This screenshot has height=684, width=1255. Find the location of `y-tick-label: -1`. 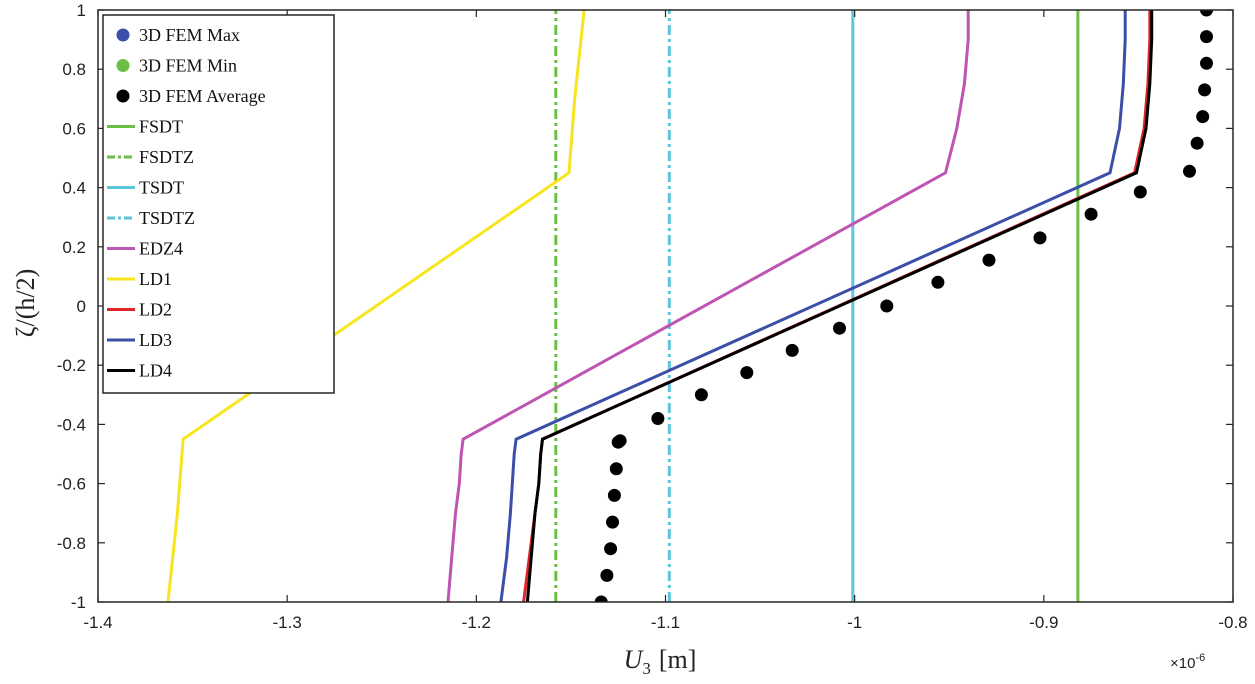

y-tick-label: -1 is located at coordinates (78, 602).